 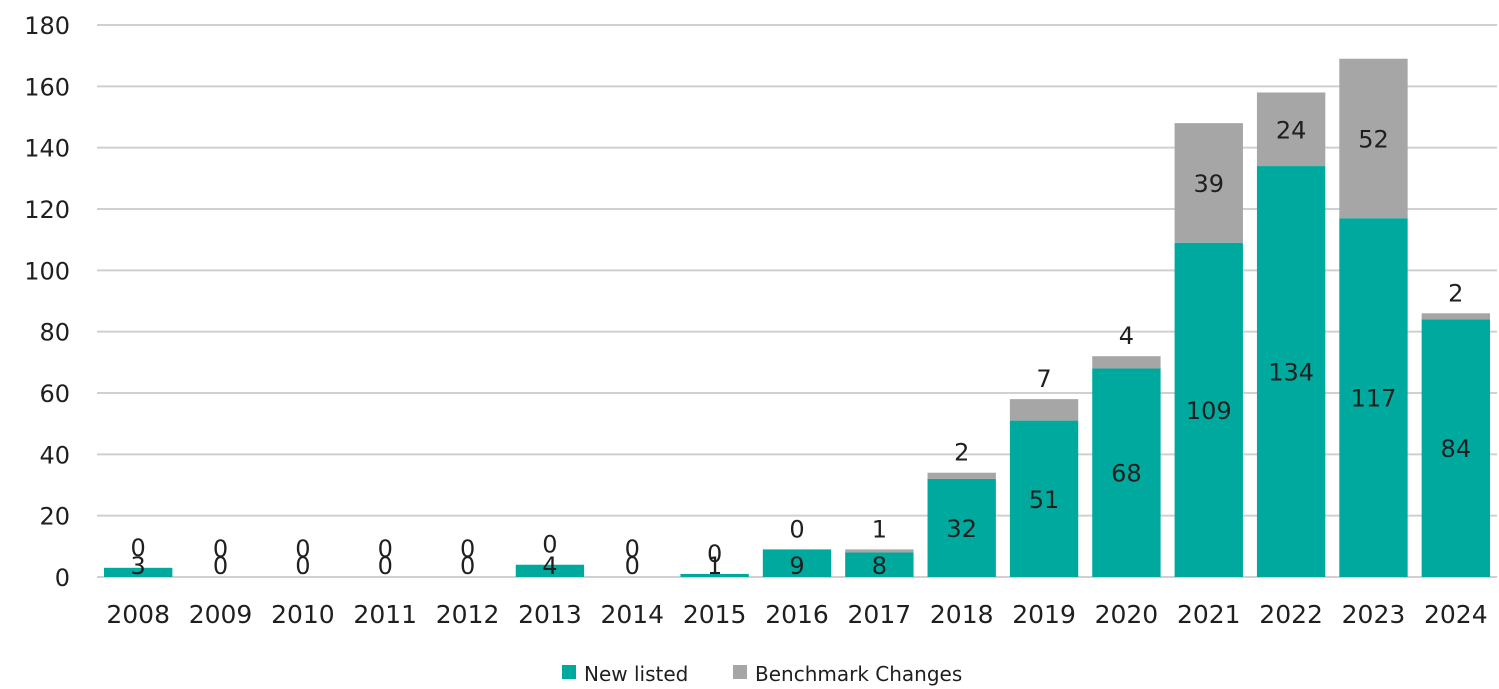 I want to click on y-tick-label: 20, so click(x=54, y=517).